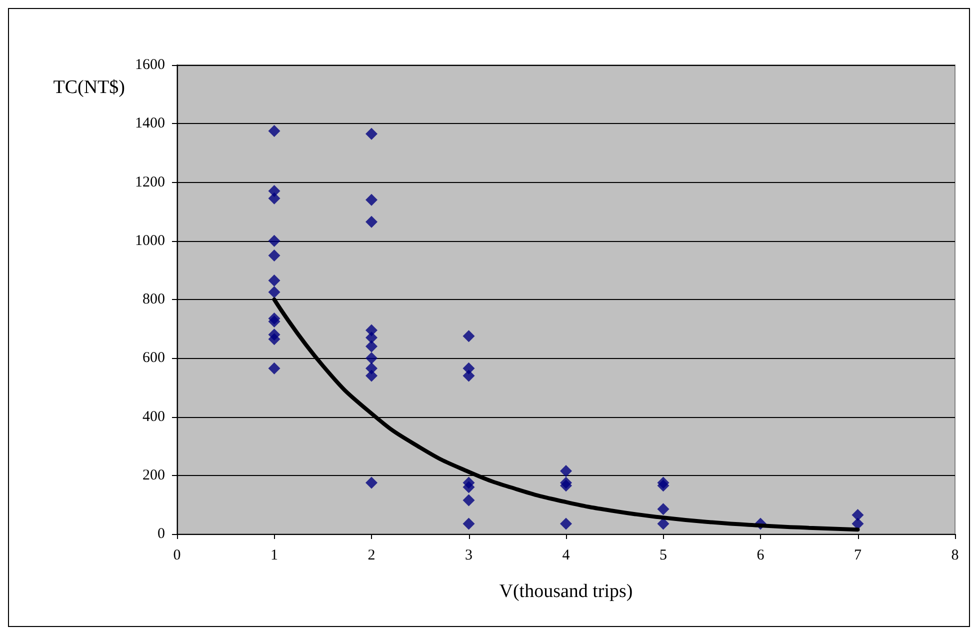 This screenshot has width=980, height=637. What do you see at coordinates (153, 475) in the screenshot?
I see `y-tick-label: 200` at bounding box center [153, 475].